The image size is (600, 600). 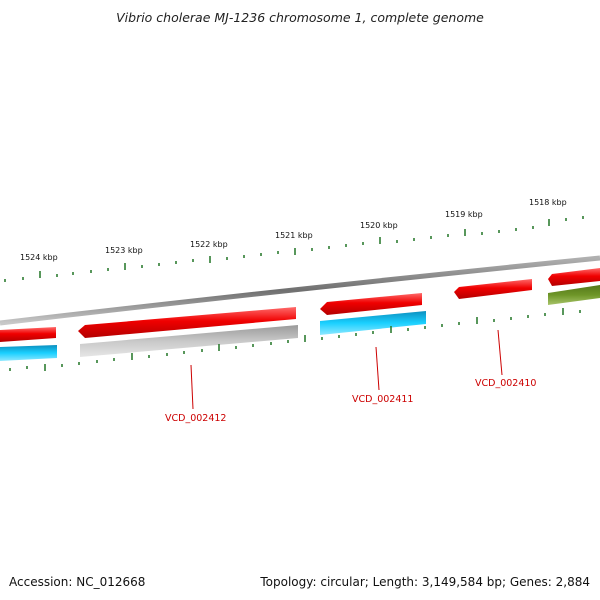 What do you see at coordinates (464, 214) in the screenshot?
I see `scale-label-1519: 1519 kbp` at bounding box center [464, 214].